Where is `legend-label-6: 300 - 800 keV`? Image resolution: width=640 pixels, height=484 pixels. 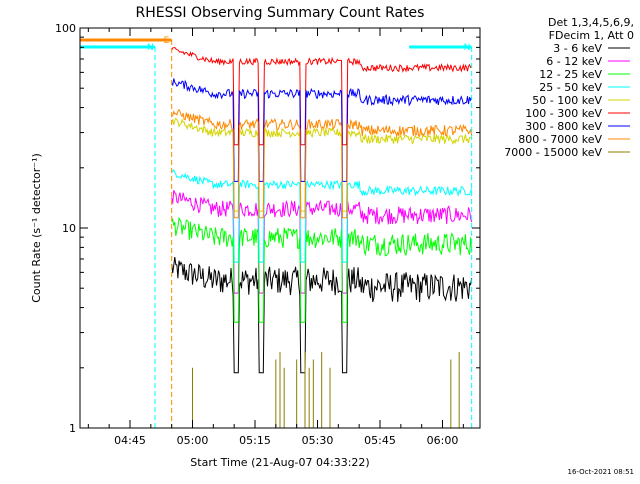 legend-label-6: 300 - 800 keV is located at coordinates (563, 126).